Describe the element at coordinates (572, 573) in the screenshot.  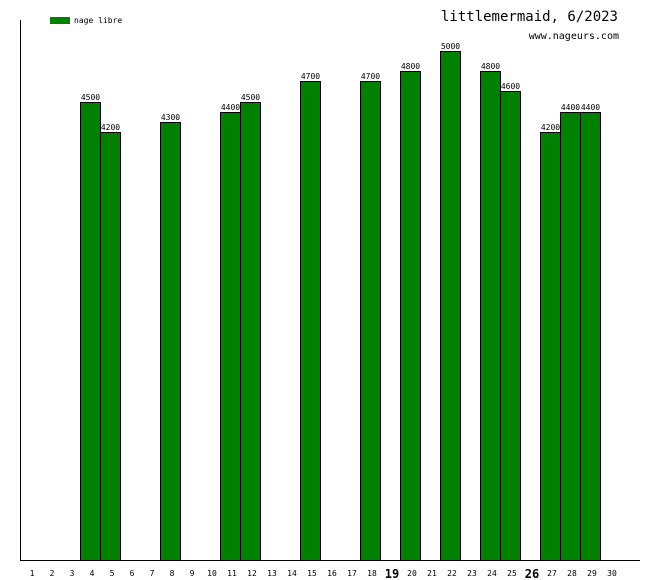
I see `x-tick-label-28: 28` at that location.